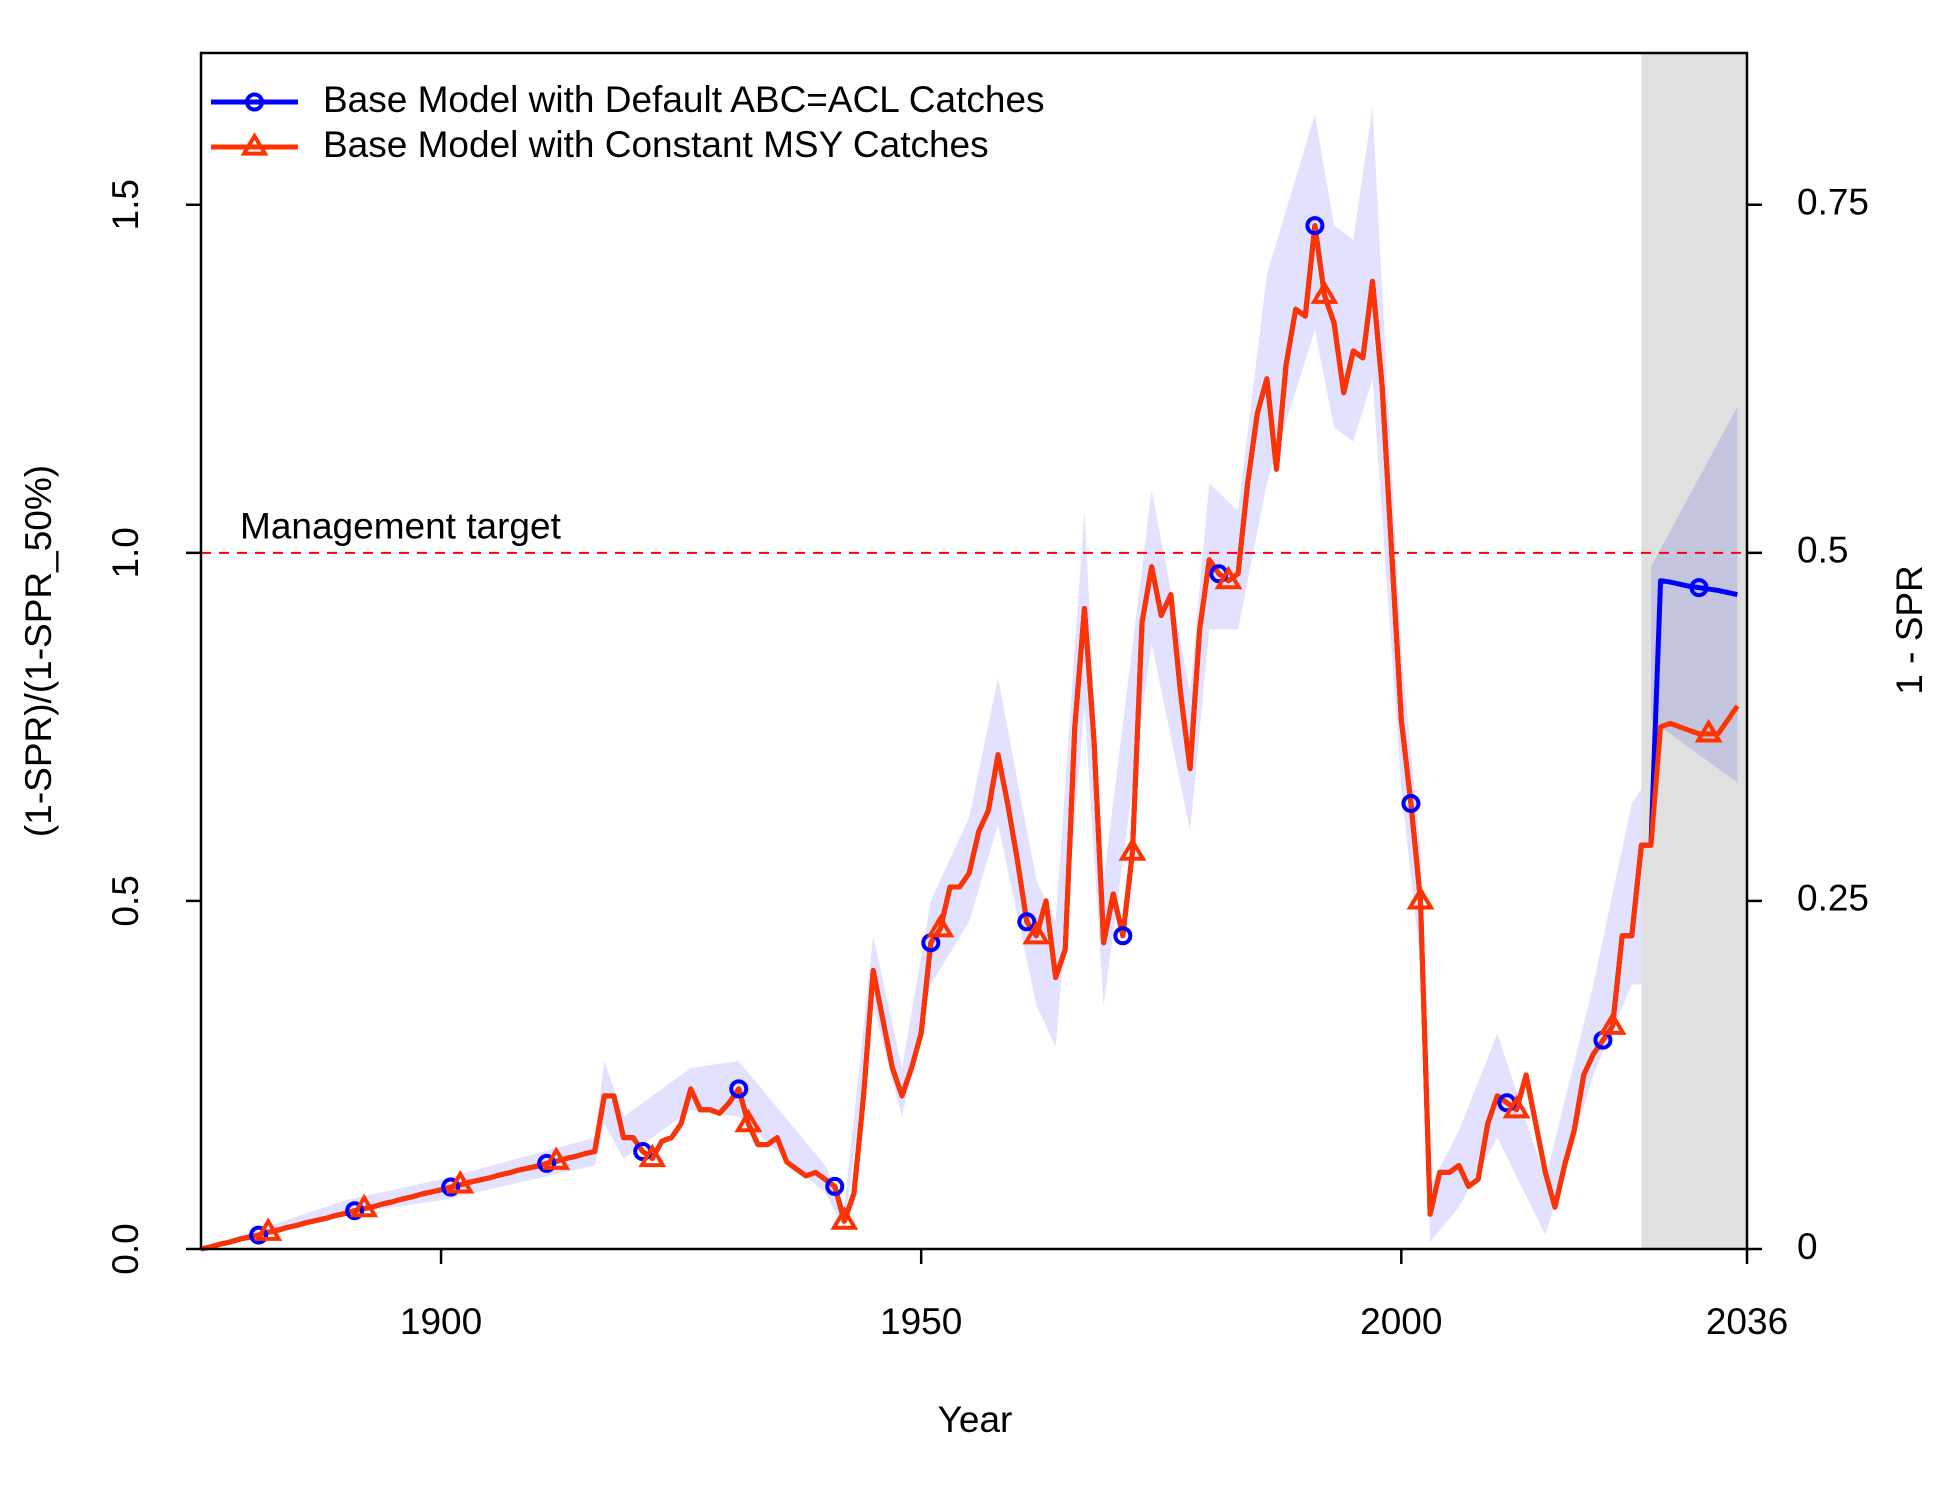  I want to click on y-tick-label: 1.0, so click(125, 552).